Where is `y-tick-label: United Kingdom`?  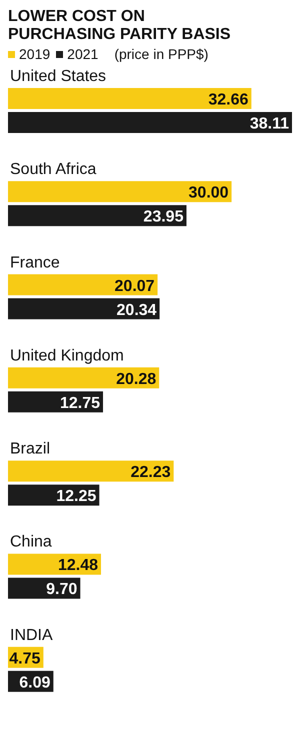
y-tick-label: United Kingdom is located at coordinates (67, 355).